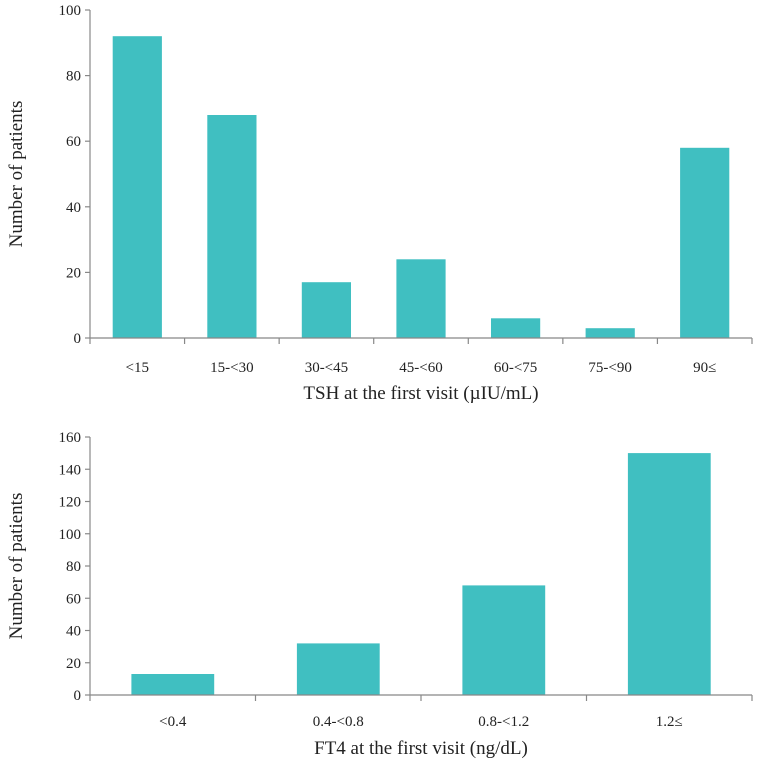 The height and width of the screenshot is (767, 758). I want to click on y-tick-label: 140, so click(70, 470).